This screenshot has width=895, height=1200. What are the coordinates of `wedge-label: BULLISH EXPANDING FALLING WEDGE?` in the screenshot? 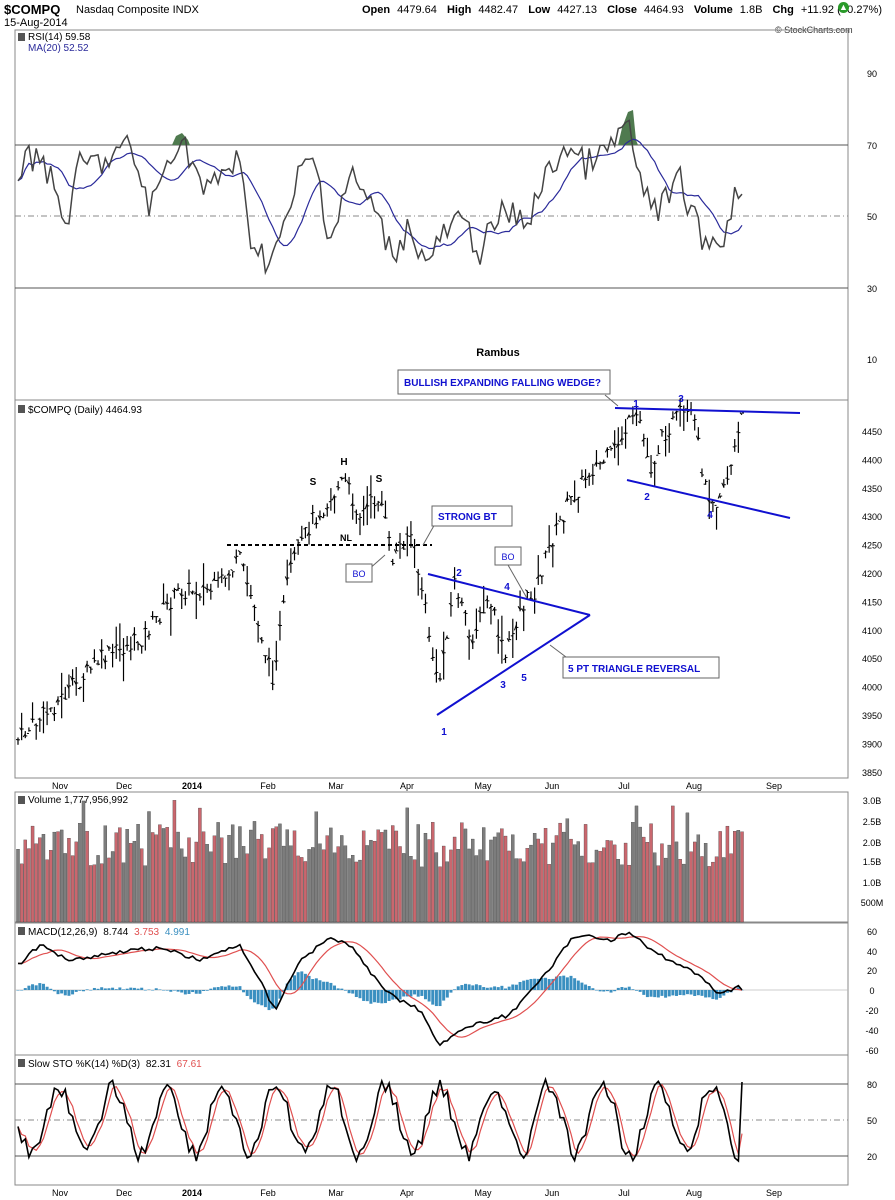 It's located at (502, 383).